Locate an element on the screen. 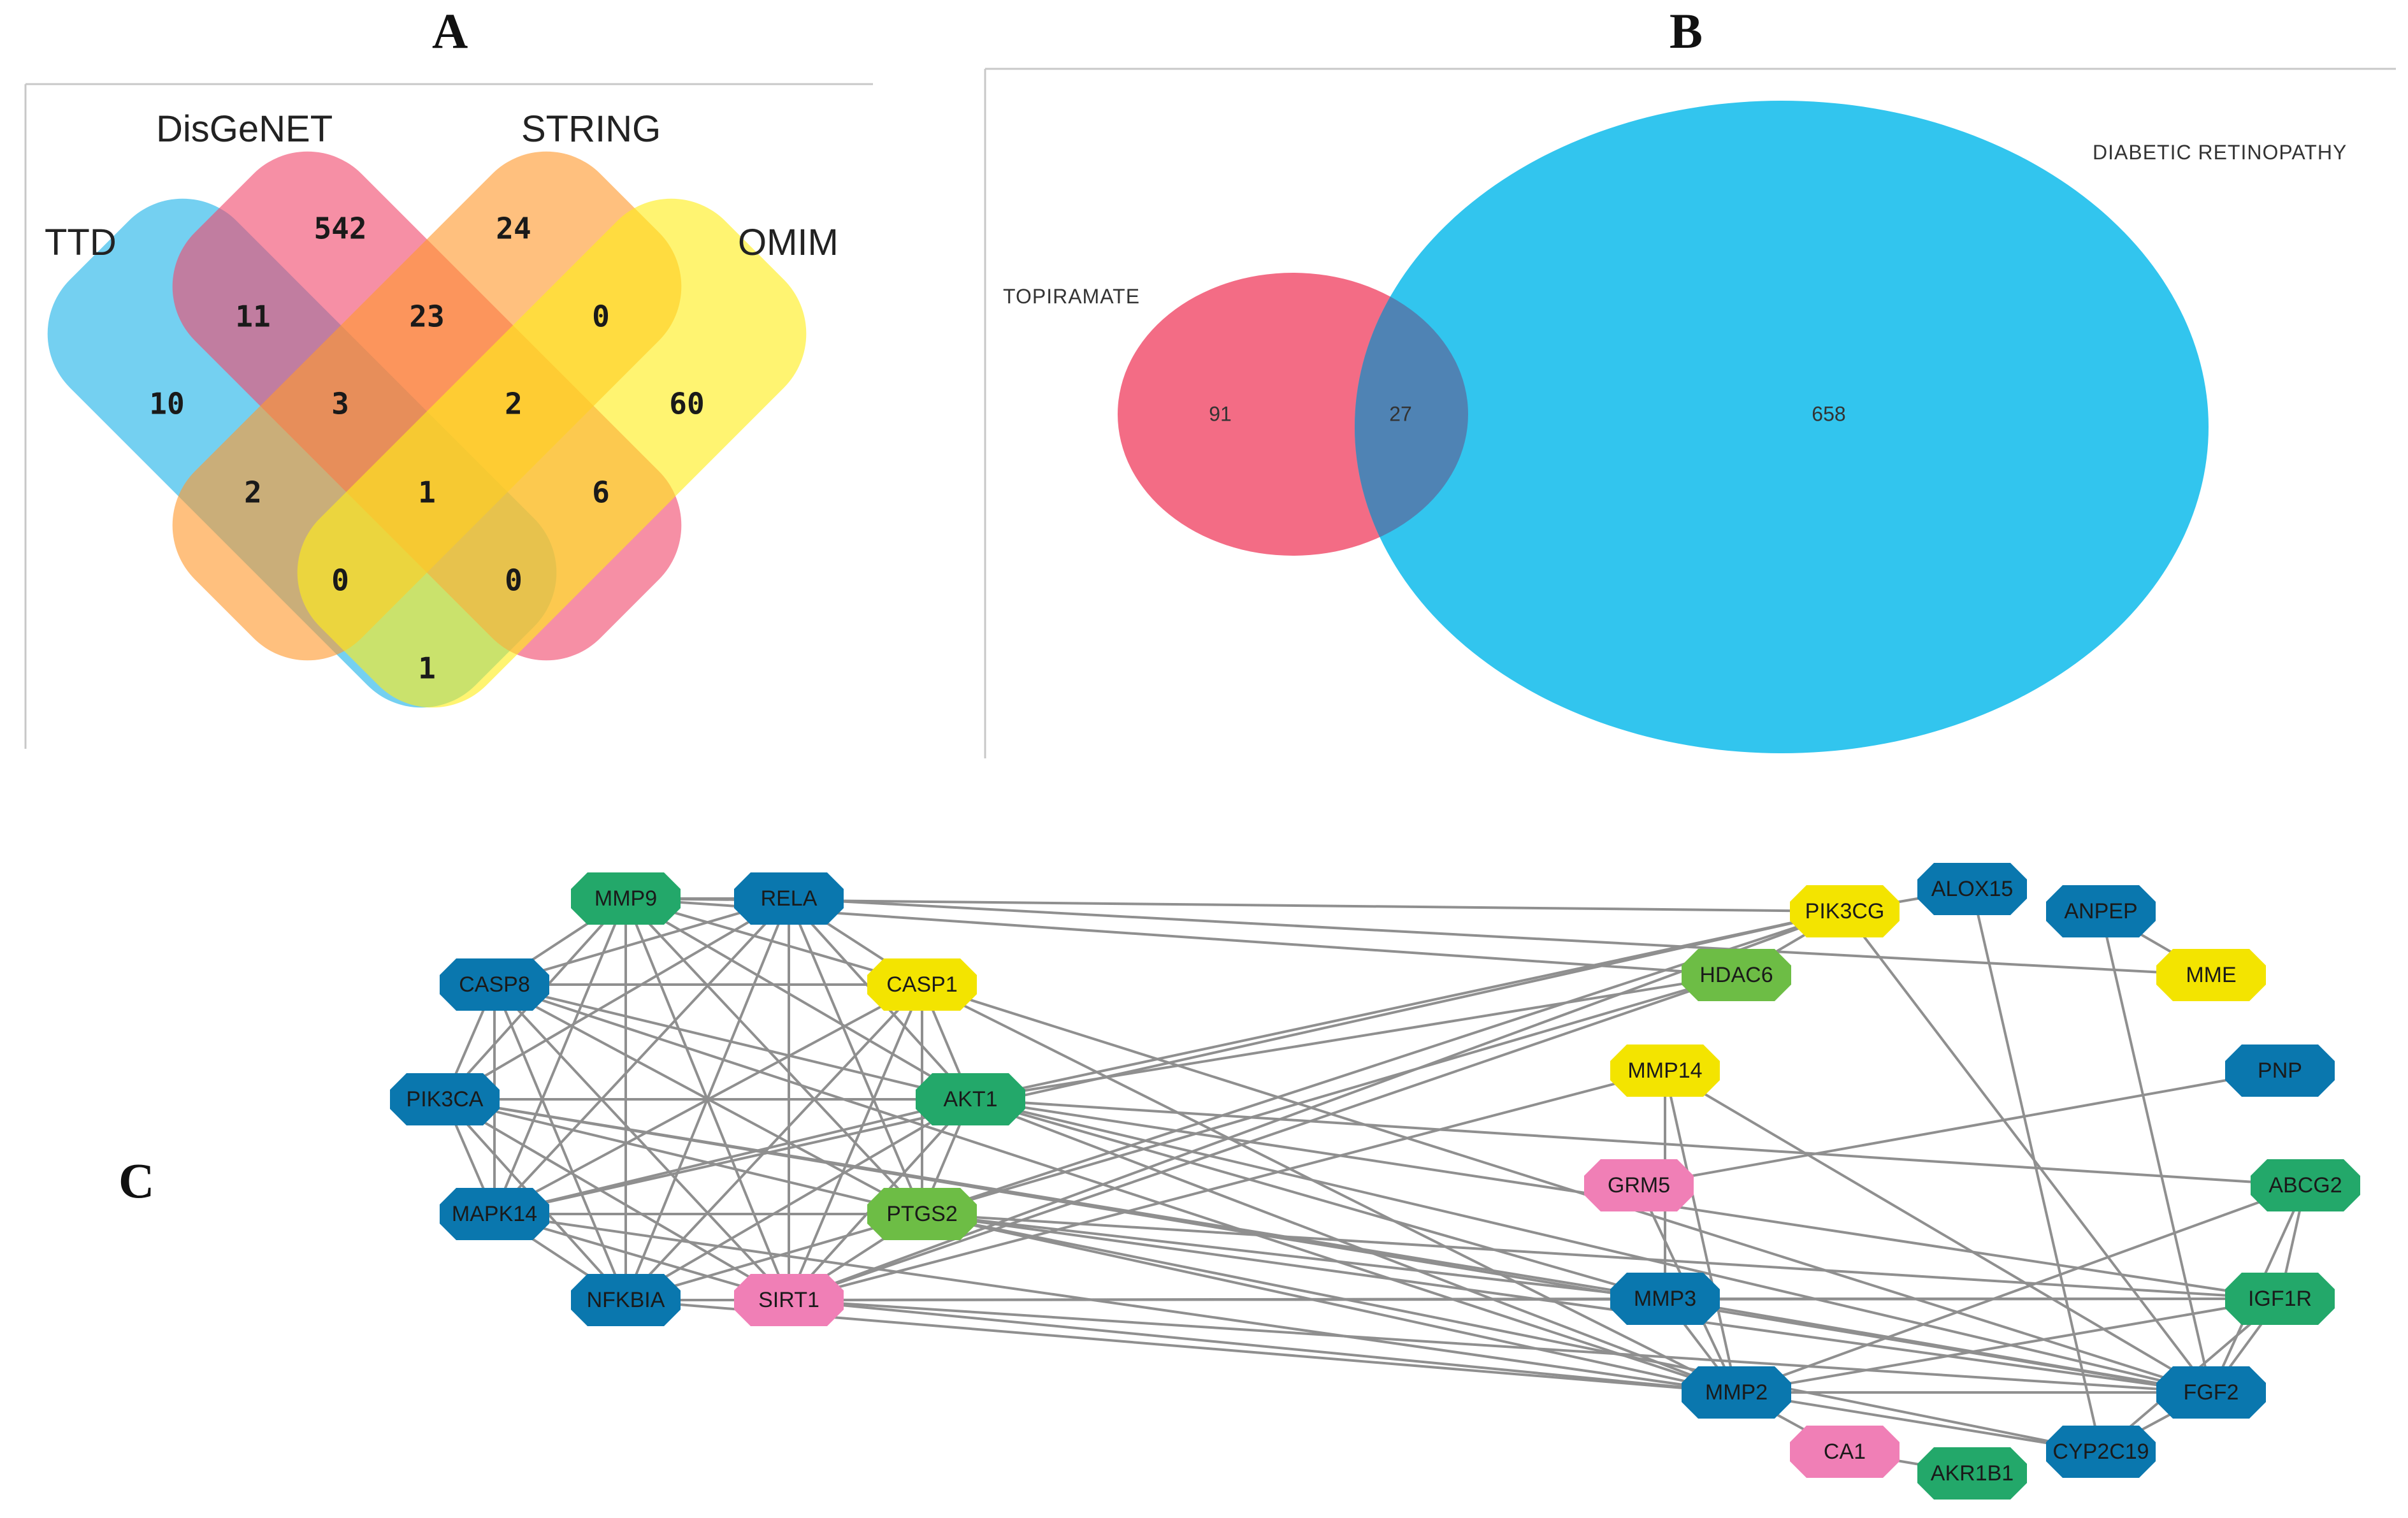 Image resolution: width=2408 pixels, height=1518 pixels. edge-ptgs2-fgf2 is located at coordinates (1567, 1303).